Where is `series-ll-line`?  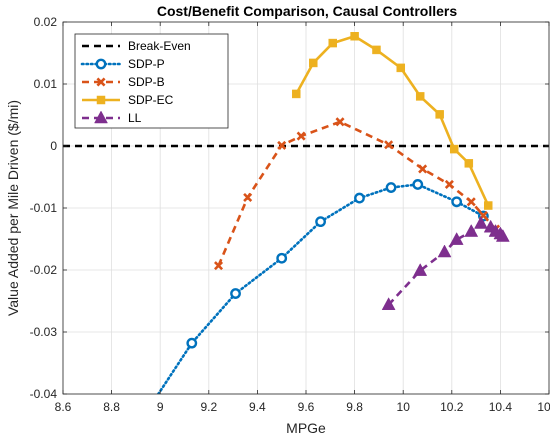 series-ll-line is located at coordinates (445, 264).